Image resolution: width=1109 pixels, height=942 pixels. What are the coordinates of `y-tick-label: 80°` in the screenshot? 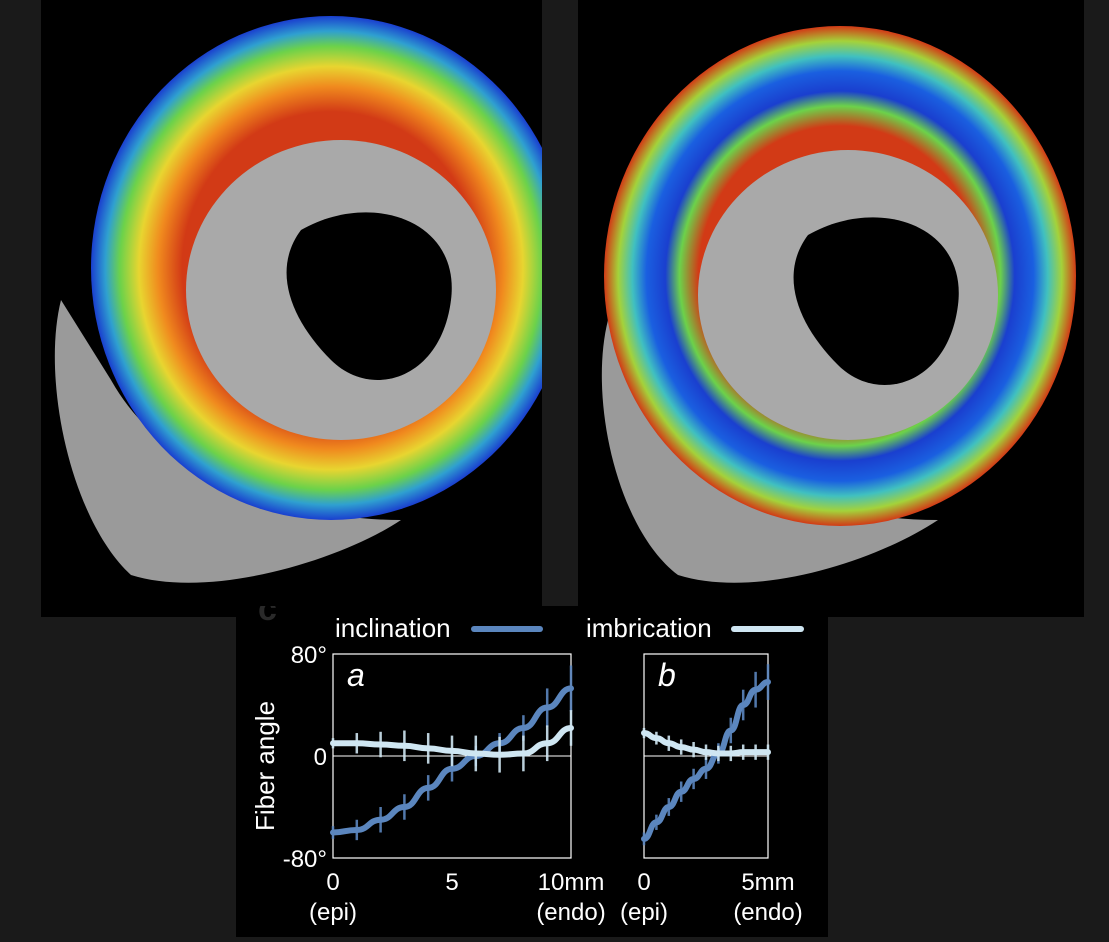 It's located at (309, 655).